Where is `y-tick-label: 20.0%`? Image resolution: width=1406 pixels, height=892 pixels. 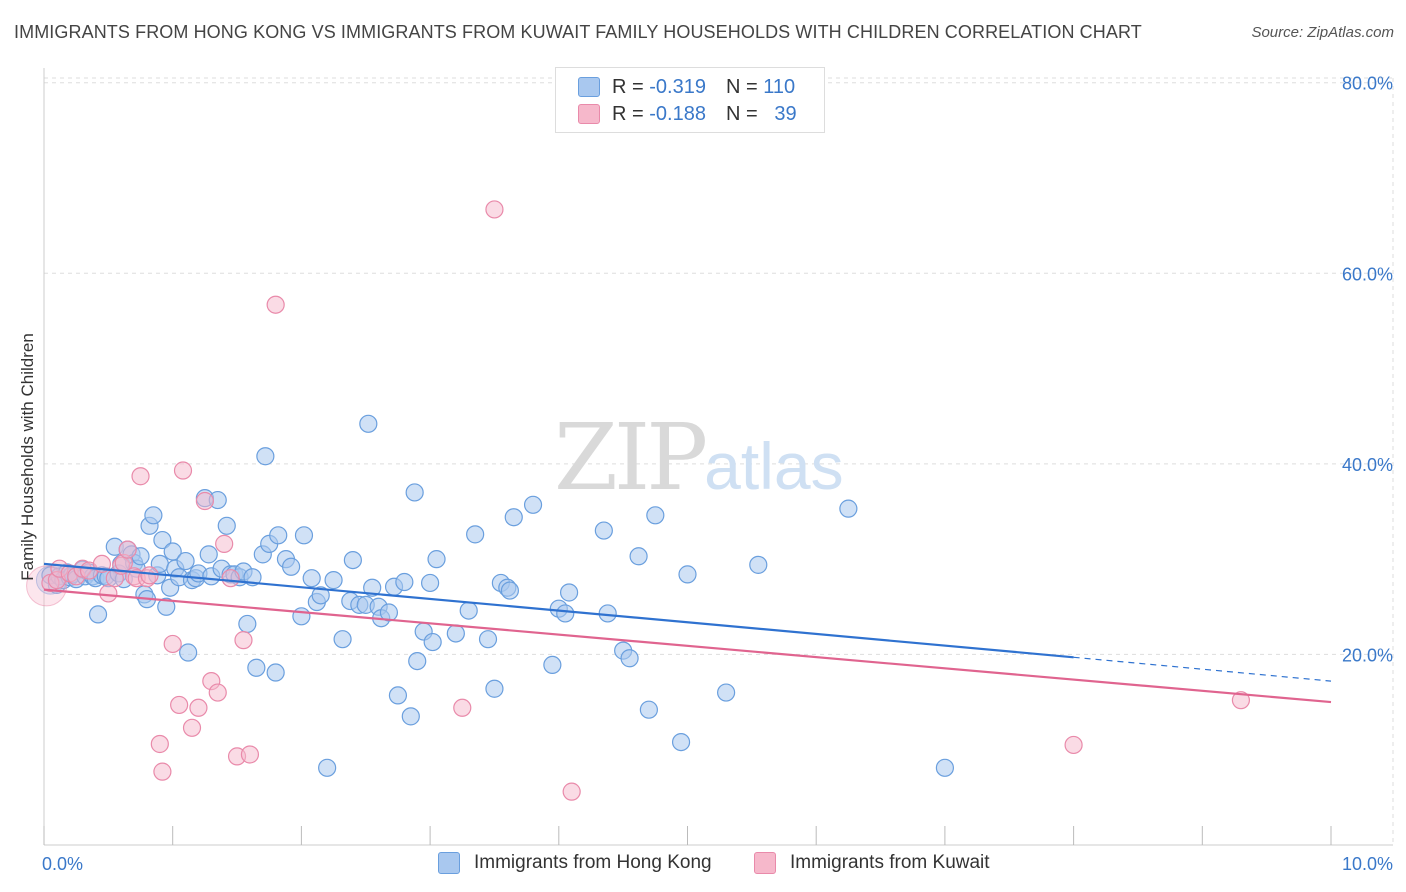
y-tick-label: 20.0% is located at coordinates (1367, 655).